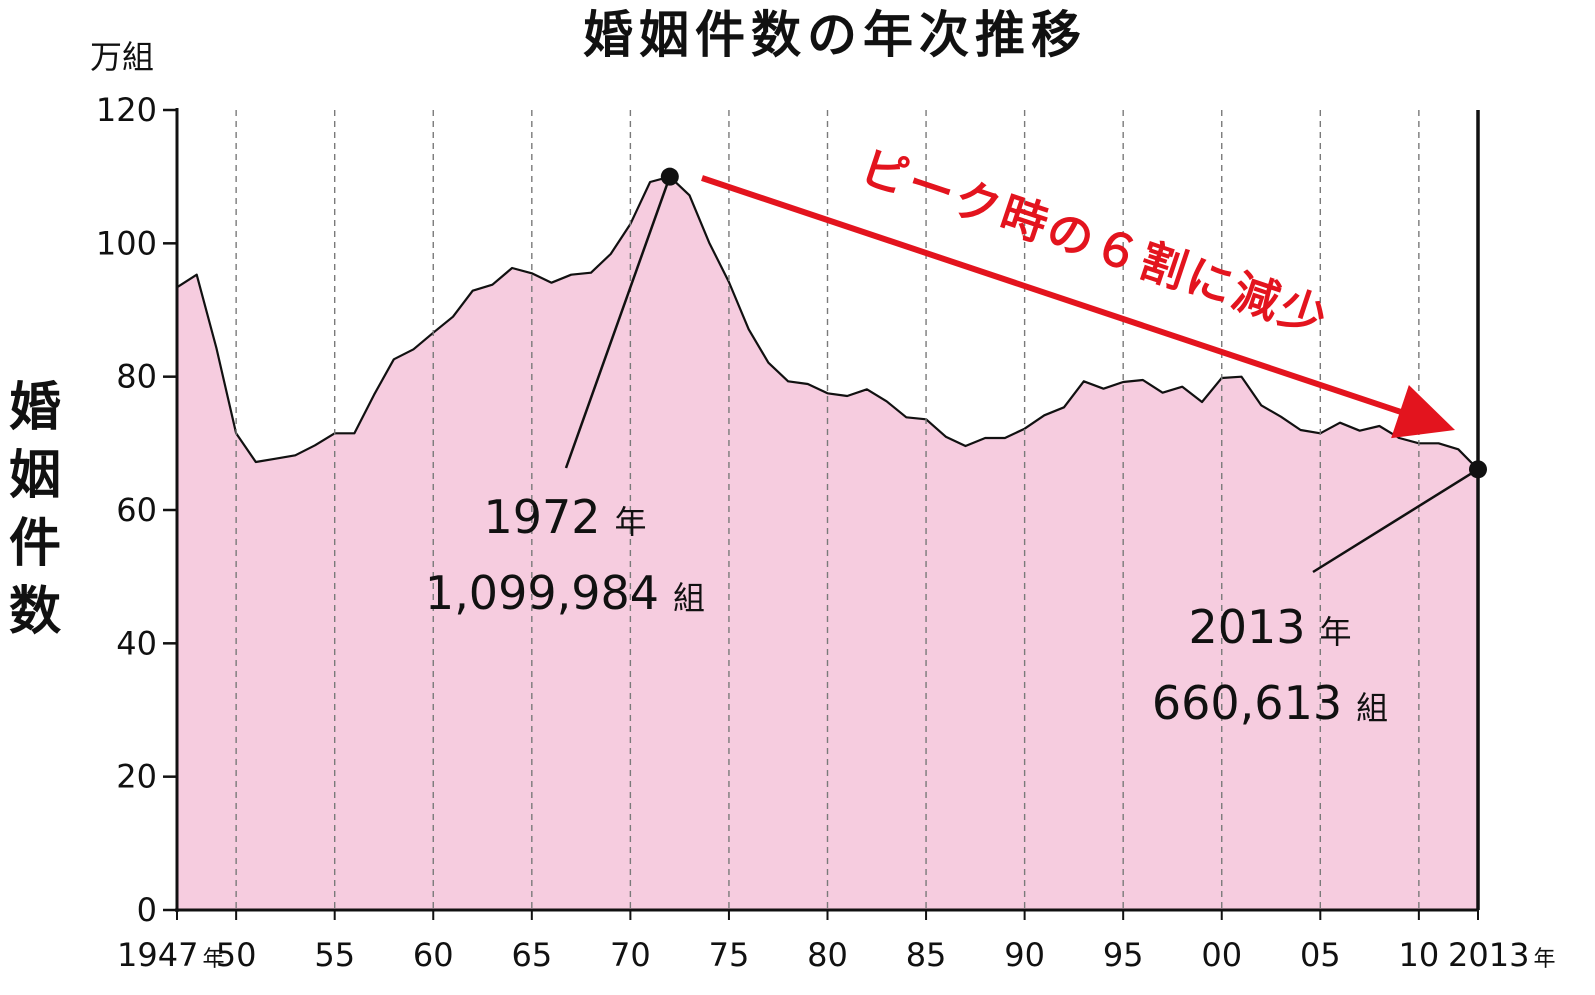  Describe the element at coordinates (334, 955) in the screenshot. I see `x-tick-label-55: 55` at that location.